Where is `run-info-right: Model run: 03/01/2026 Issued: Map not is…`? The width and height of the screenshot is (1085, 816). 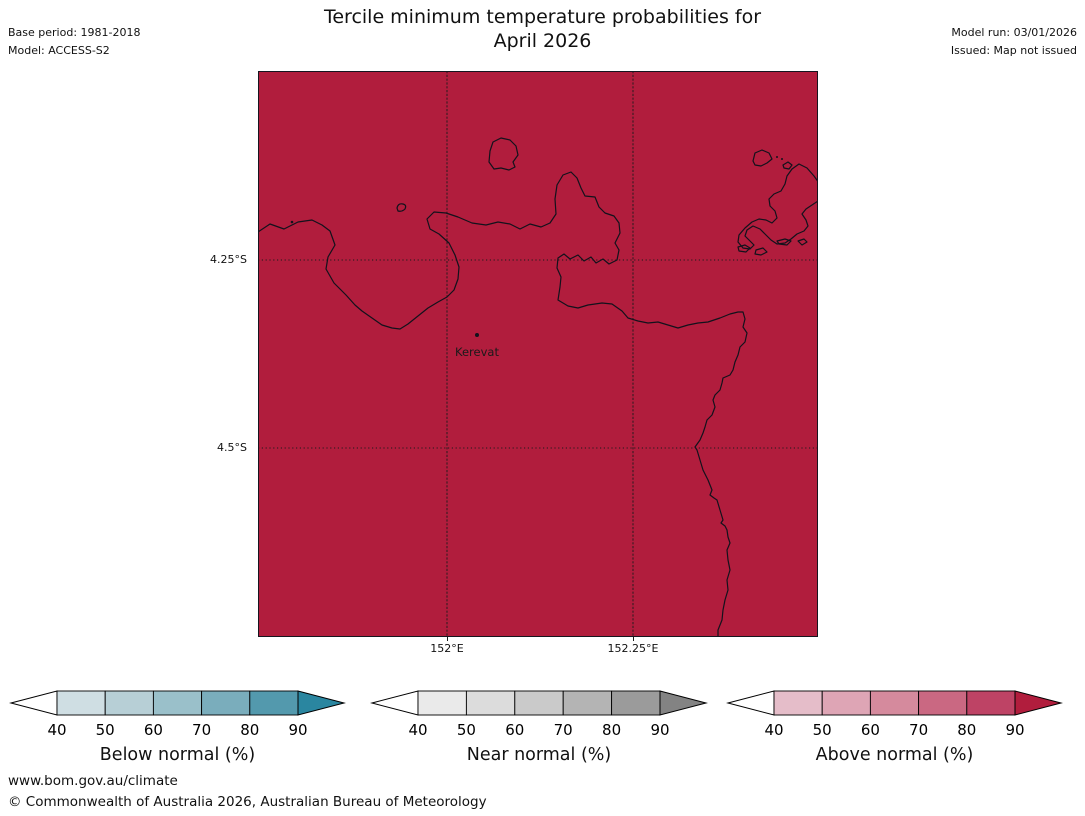
run-info-right: Model run: 03/01/2026 Issued: Map not is… is located at coordinates (1014, 42).